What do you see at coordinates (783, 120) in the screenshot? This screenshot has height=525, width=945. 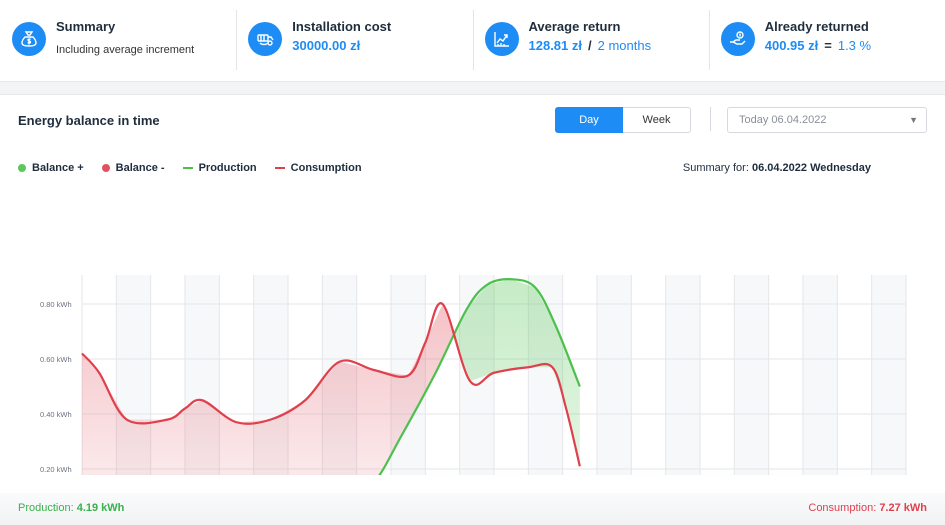 I see `date-select-value: Today 06.04.2022` at bounding box center [783, 120].